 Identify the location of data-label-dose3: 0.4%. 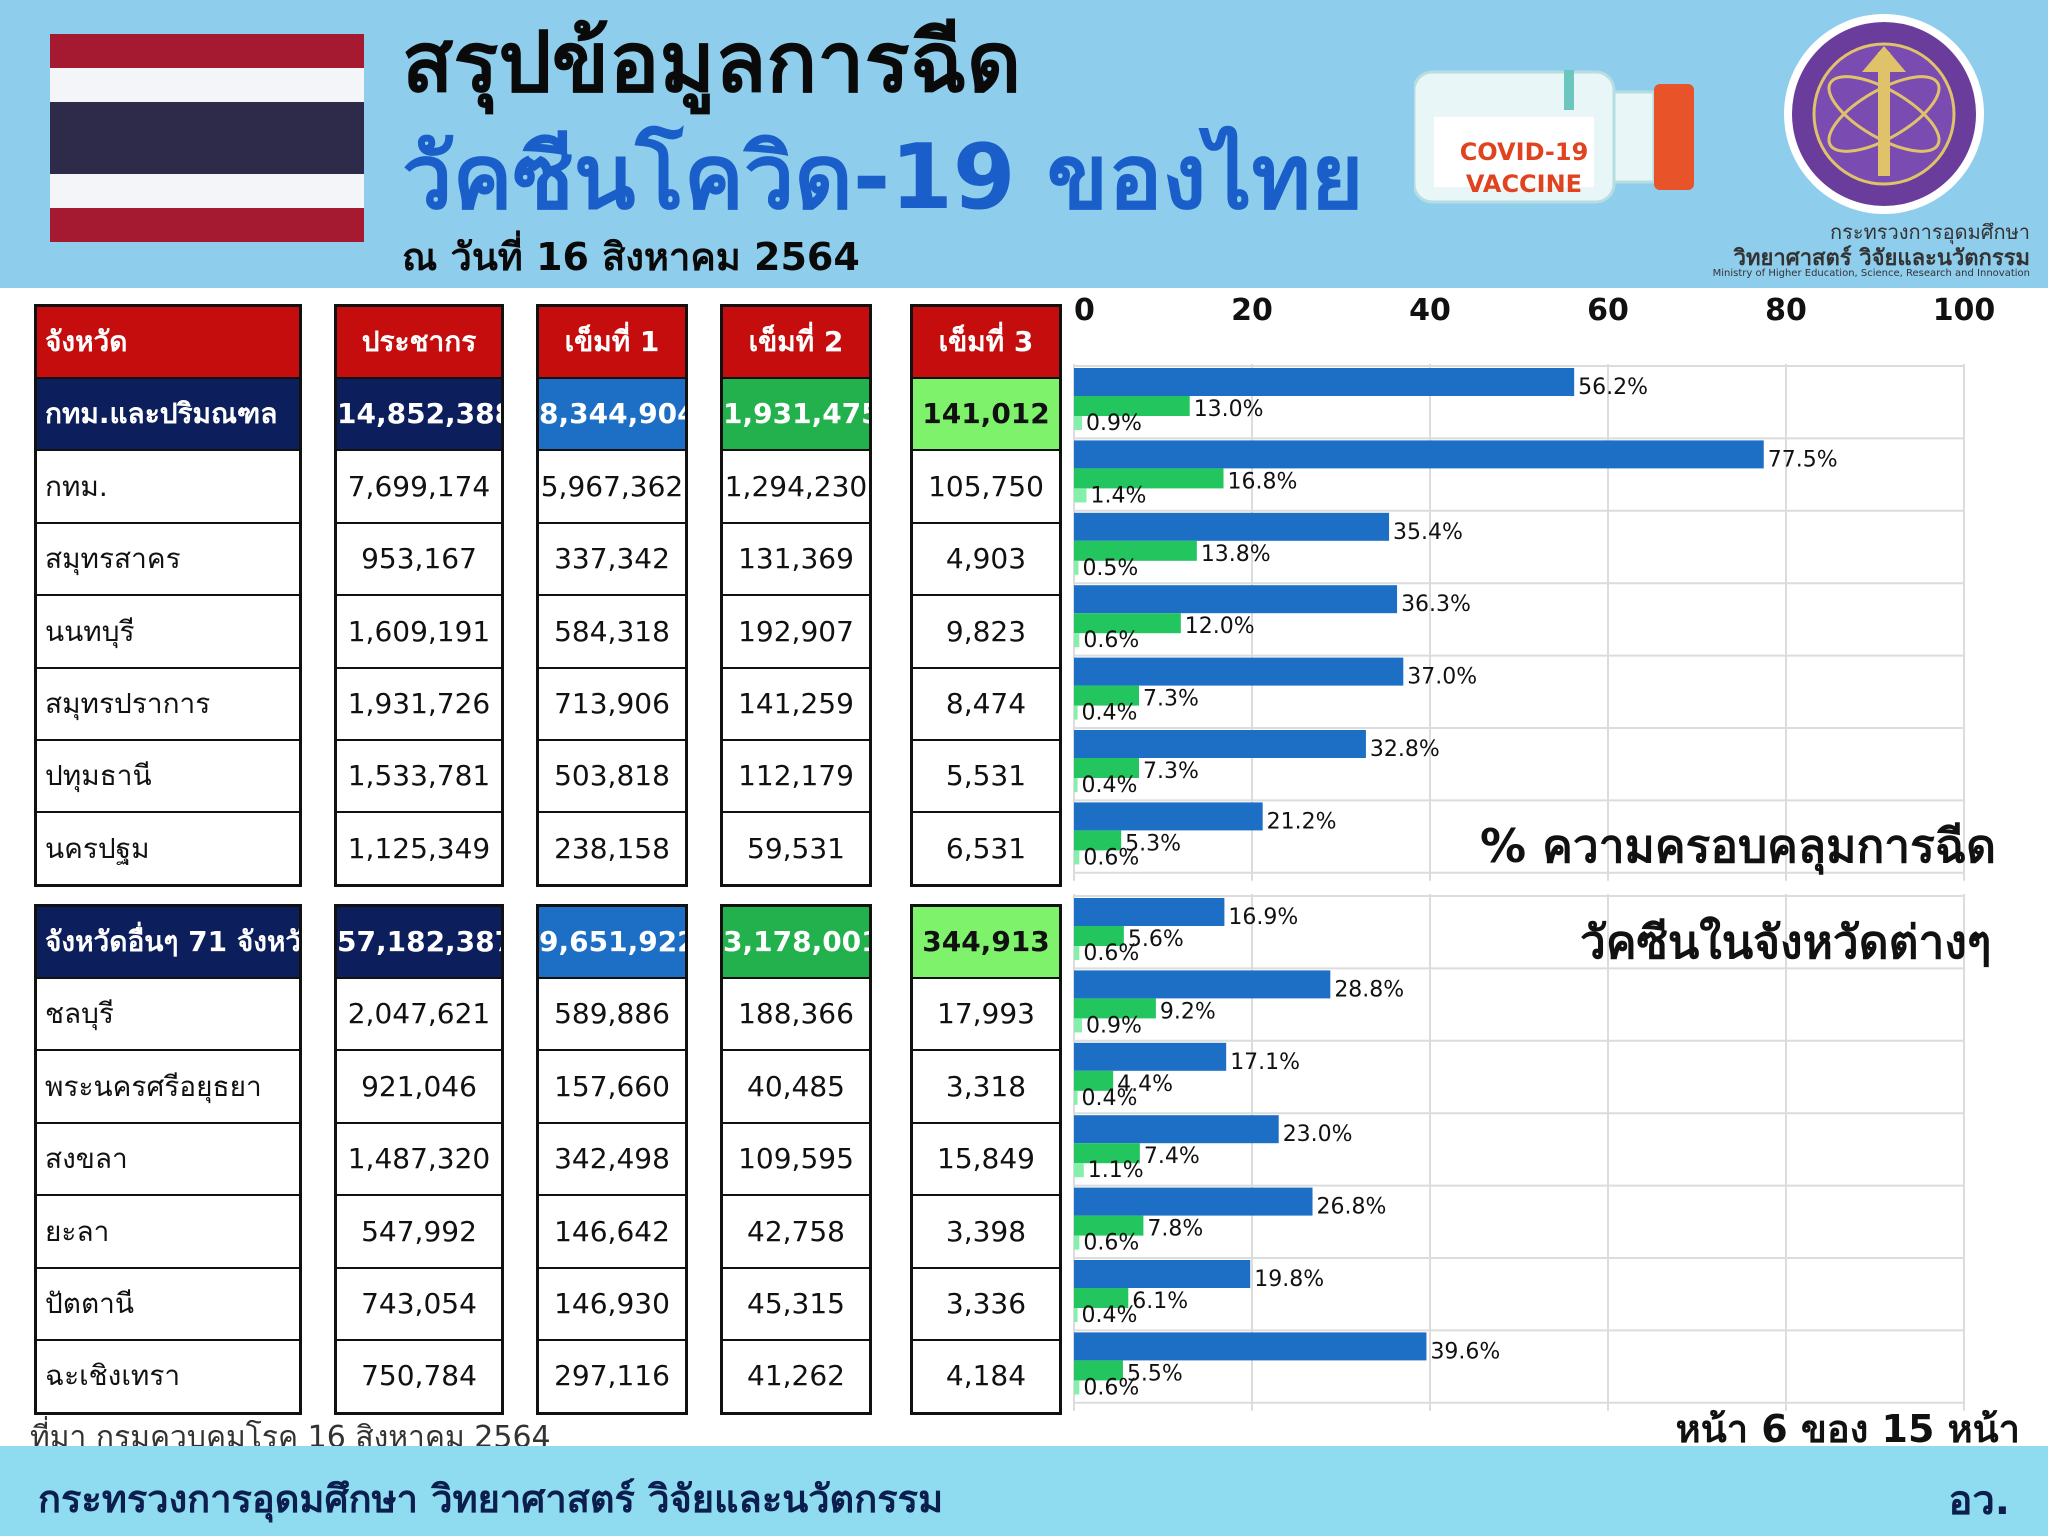
(1110, 1098).